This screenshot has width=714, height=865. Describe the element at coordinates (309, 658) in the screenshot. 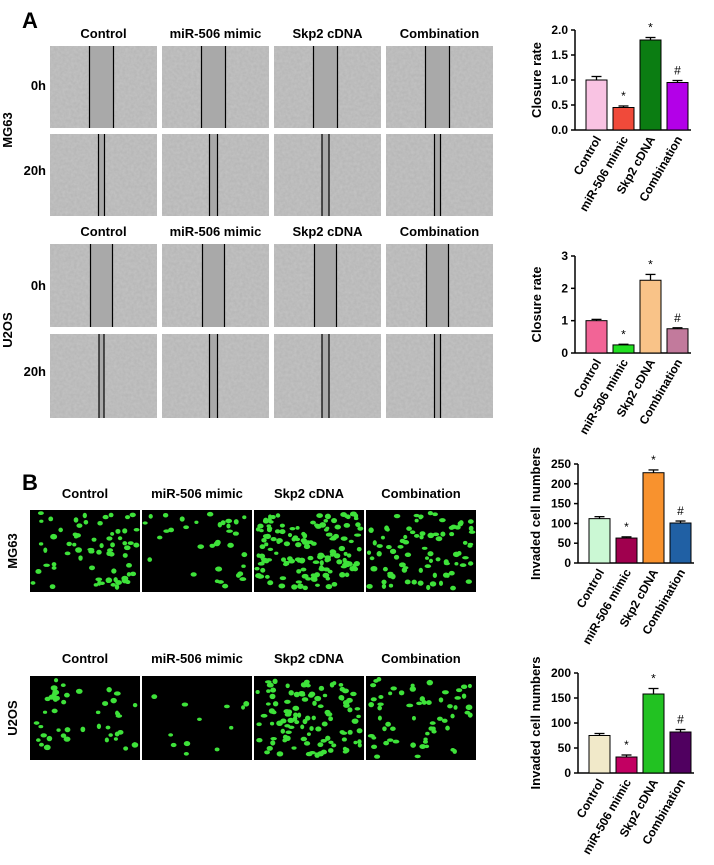

I see `column-header: Skp2 cDNA` at that location.